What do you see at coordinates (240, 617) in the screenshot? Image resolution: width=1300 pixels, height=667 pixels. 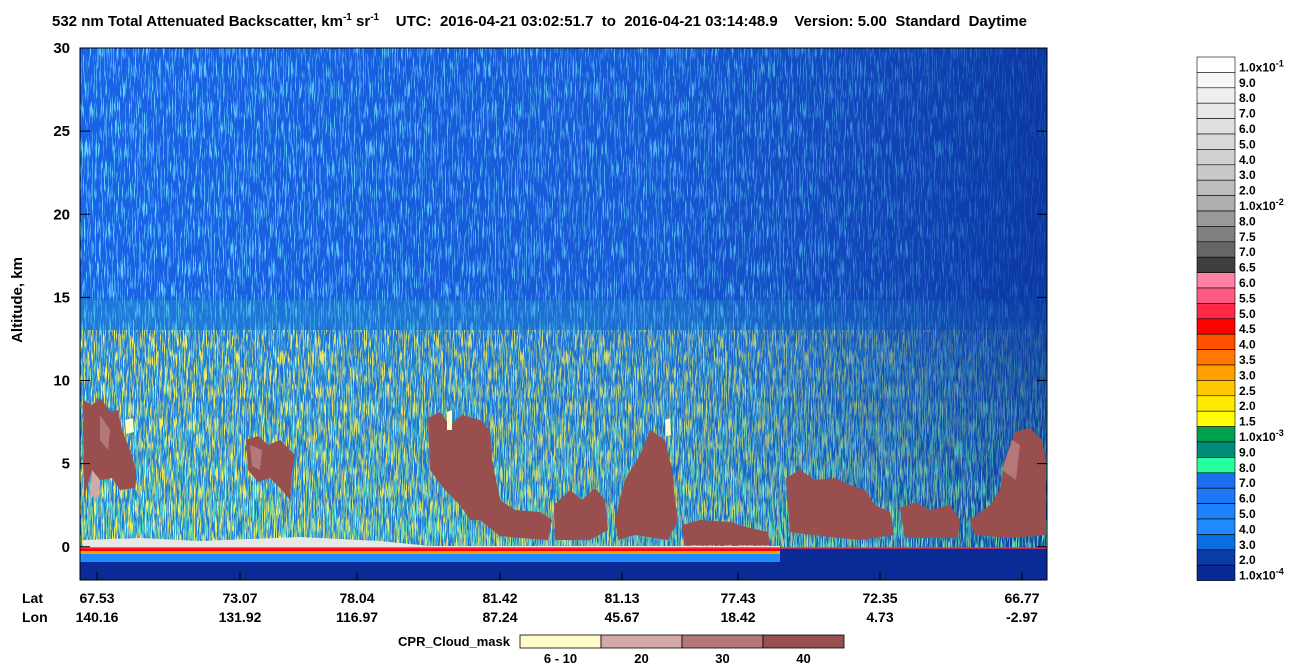 I see `lon-label: 131.92` at bounding box center [240, 617].